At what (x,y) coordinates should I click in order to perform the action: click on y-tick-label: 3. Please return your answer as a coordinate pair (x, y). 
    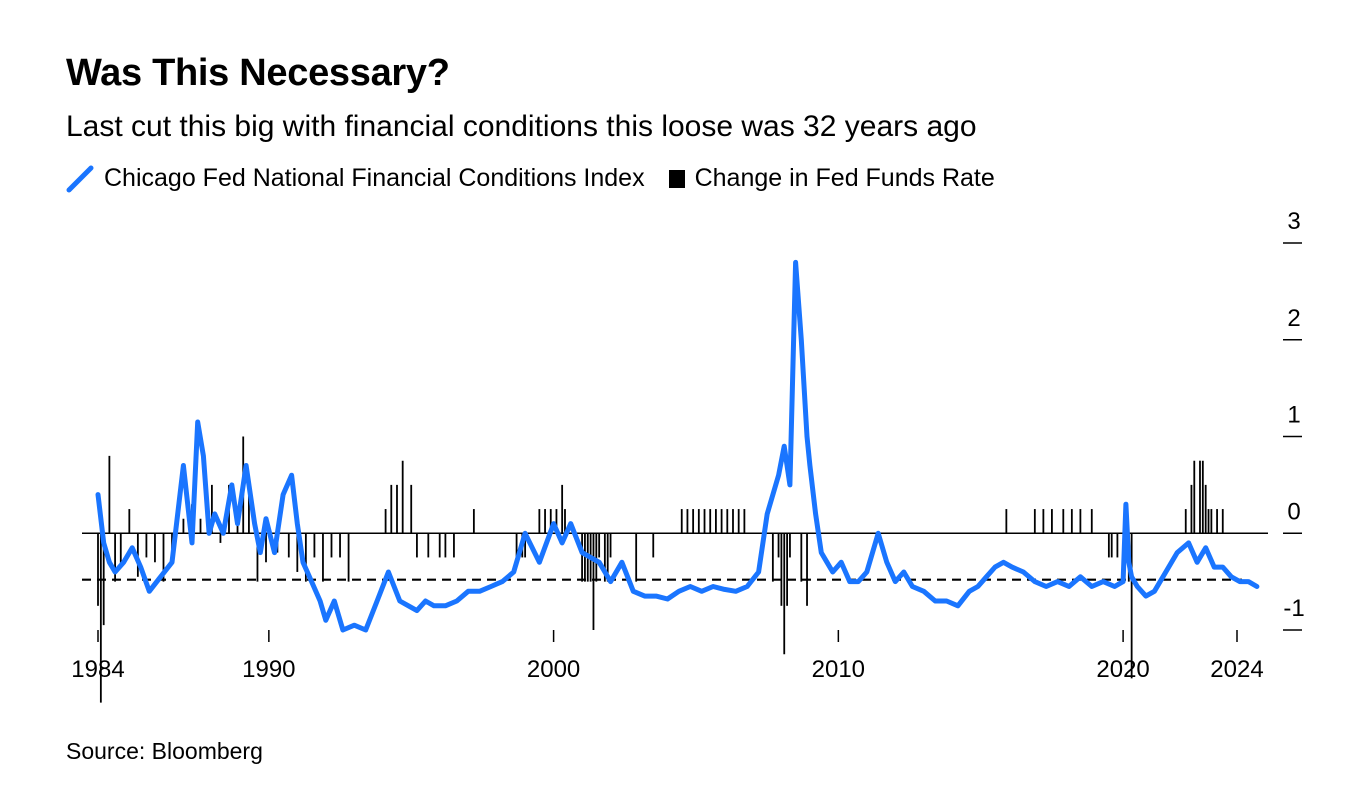
    Looking at the image, I should click on (1293, 221).